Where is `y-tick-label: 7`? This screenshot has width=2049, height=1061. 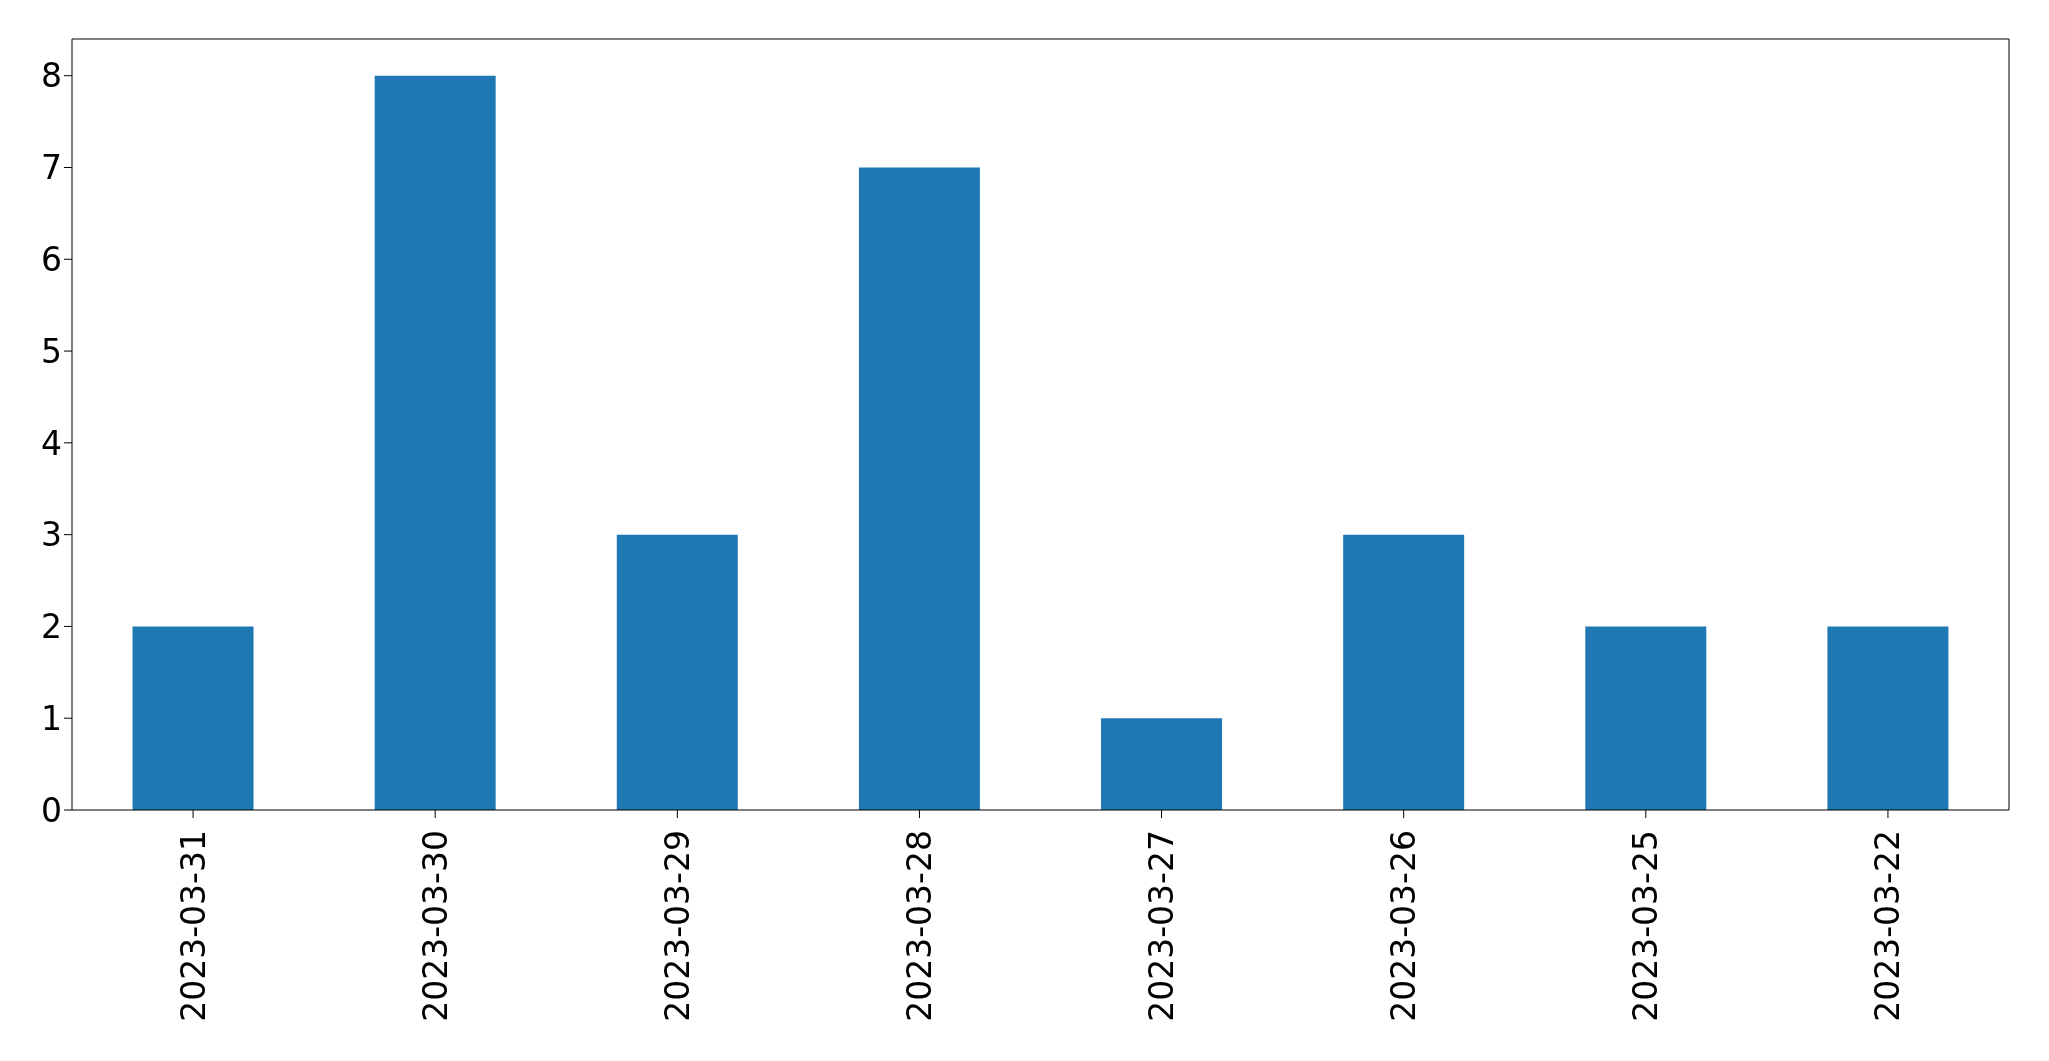
y-tick-label: 7 is located at coordinates (51, 168).